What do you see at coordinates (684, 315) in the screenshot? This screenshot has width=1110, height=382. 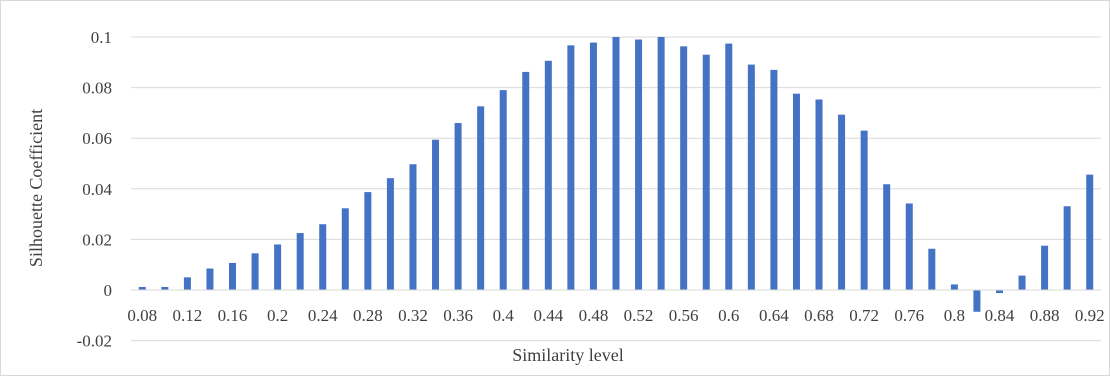 I see `x-tick-label: 0.56` at bounding box center [684, 315].